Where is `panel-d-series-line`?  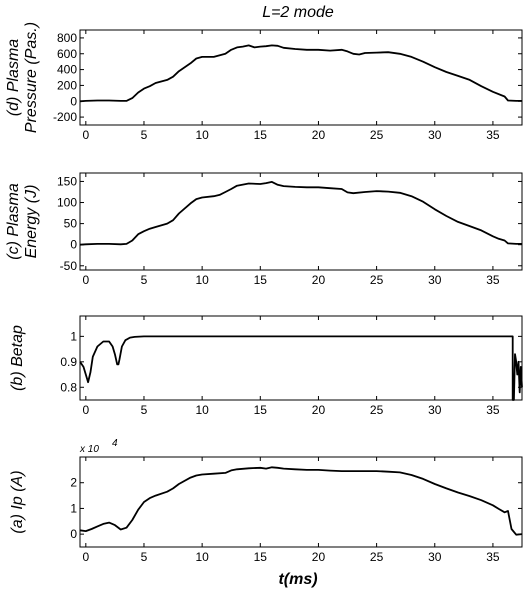 panel-d-series-line is located at coordinates (300, 73).